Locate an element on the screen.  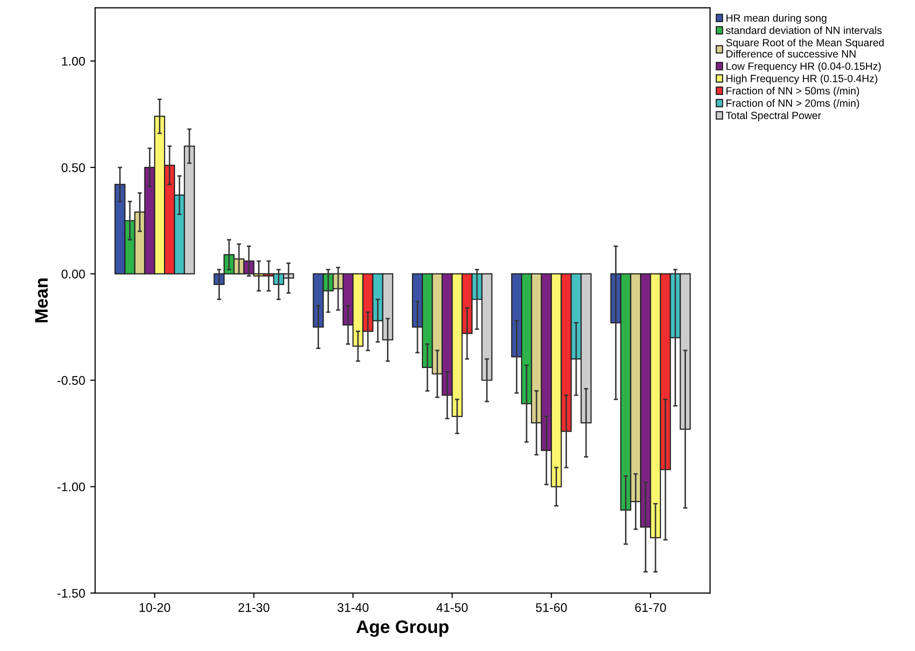
legend-label: Fraction of NN > 50ms (/min) is located at coordinates (793, 91).